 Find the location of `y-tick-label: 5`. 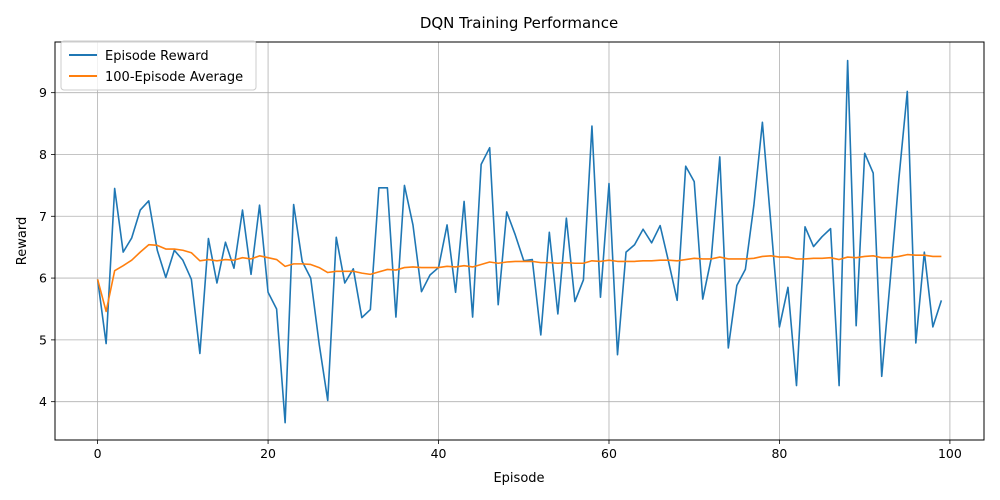

y-tick-label: 5 is located at coordinates (43, 339).